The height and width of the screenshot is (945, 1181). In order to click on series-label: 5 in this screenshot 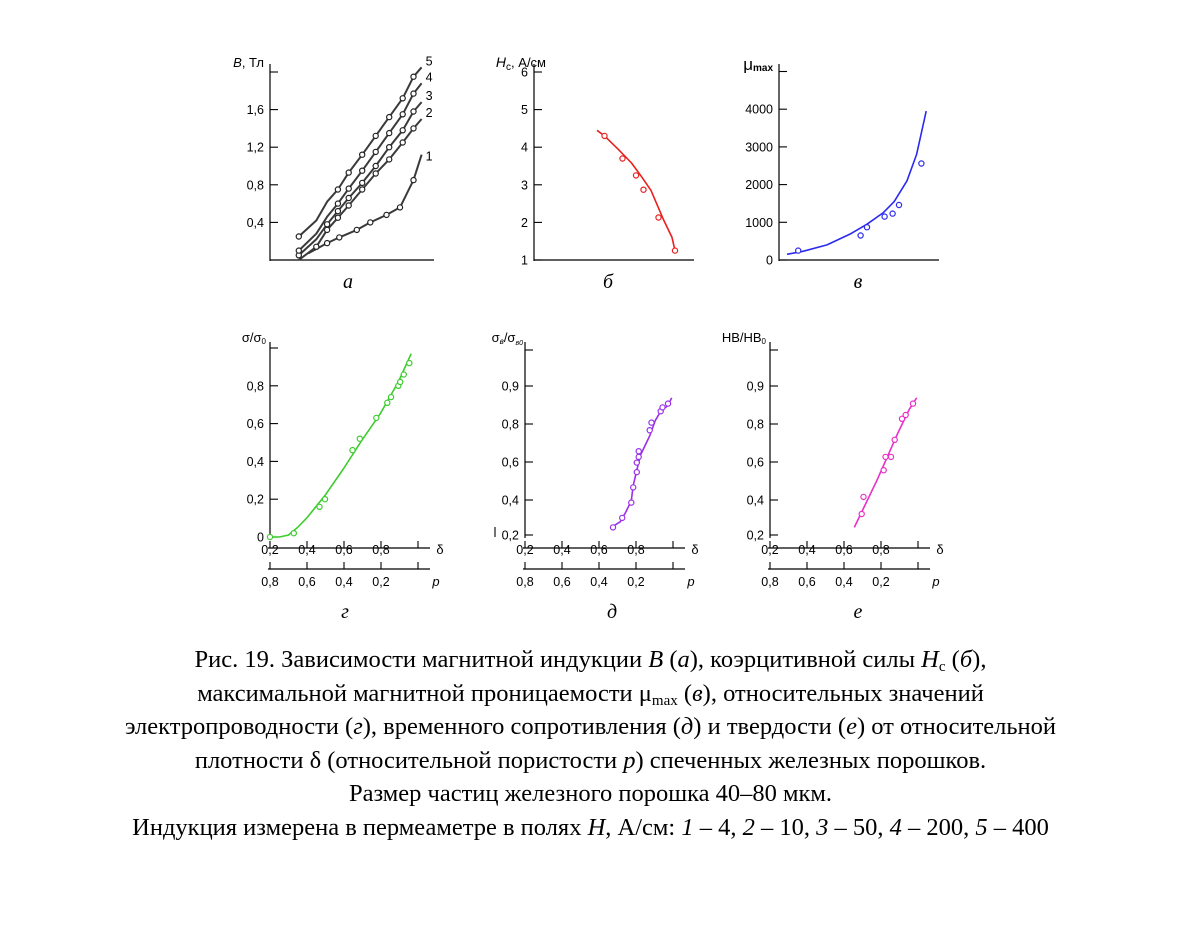, I will do `click(429, 61)`.